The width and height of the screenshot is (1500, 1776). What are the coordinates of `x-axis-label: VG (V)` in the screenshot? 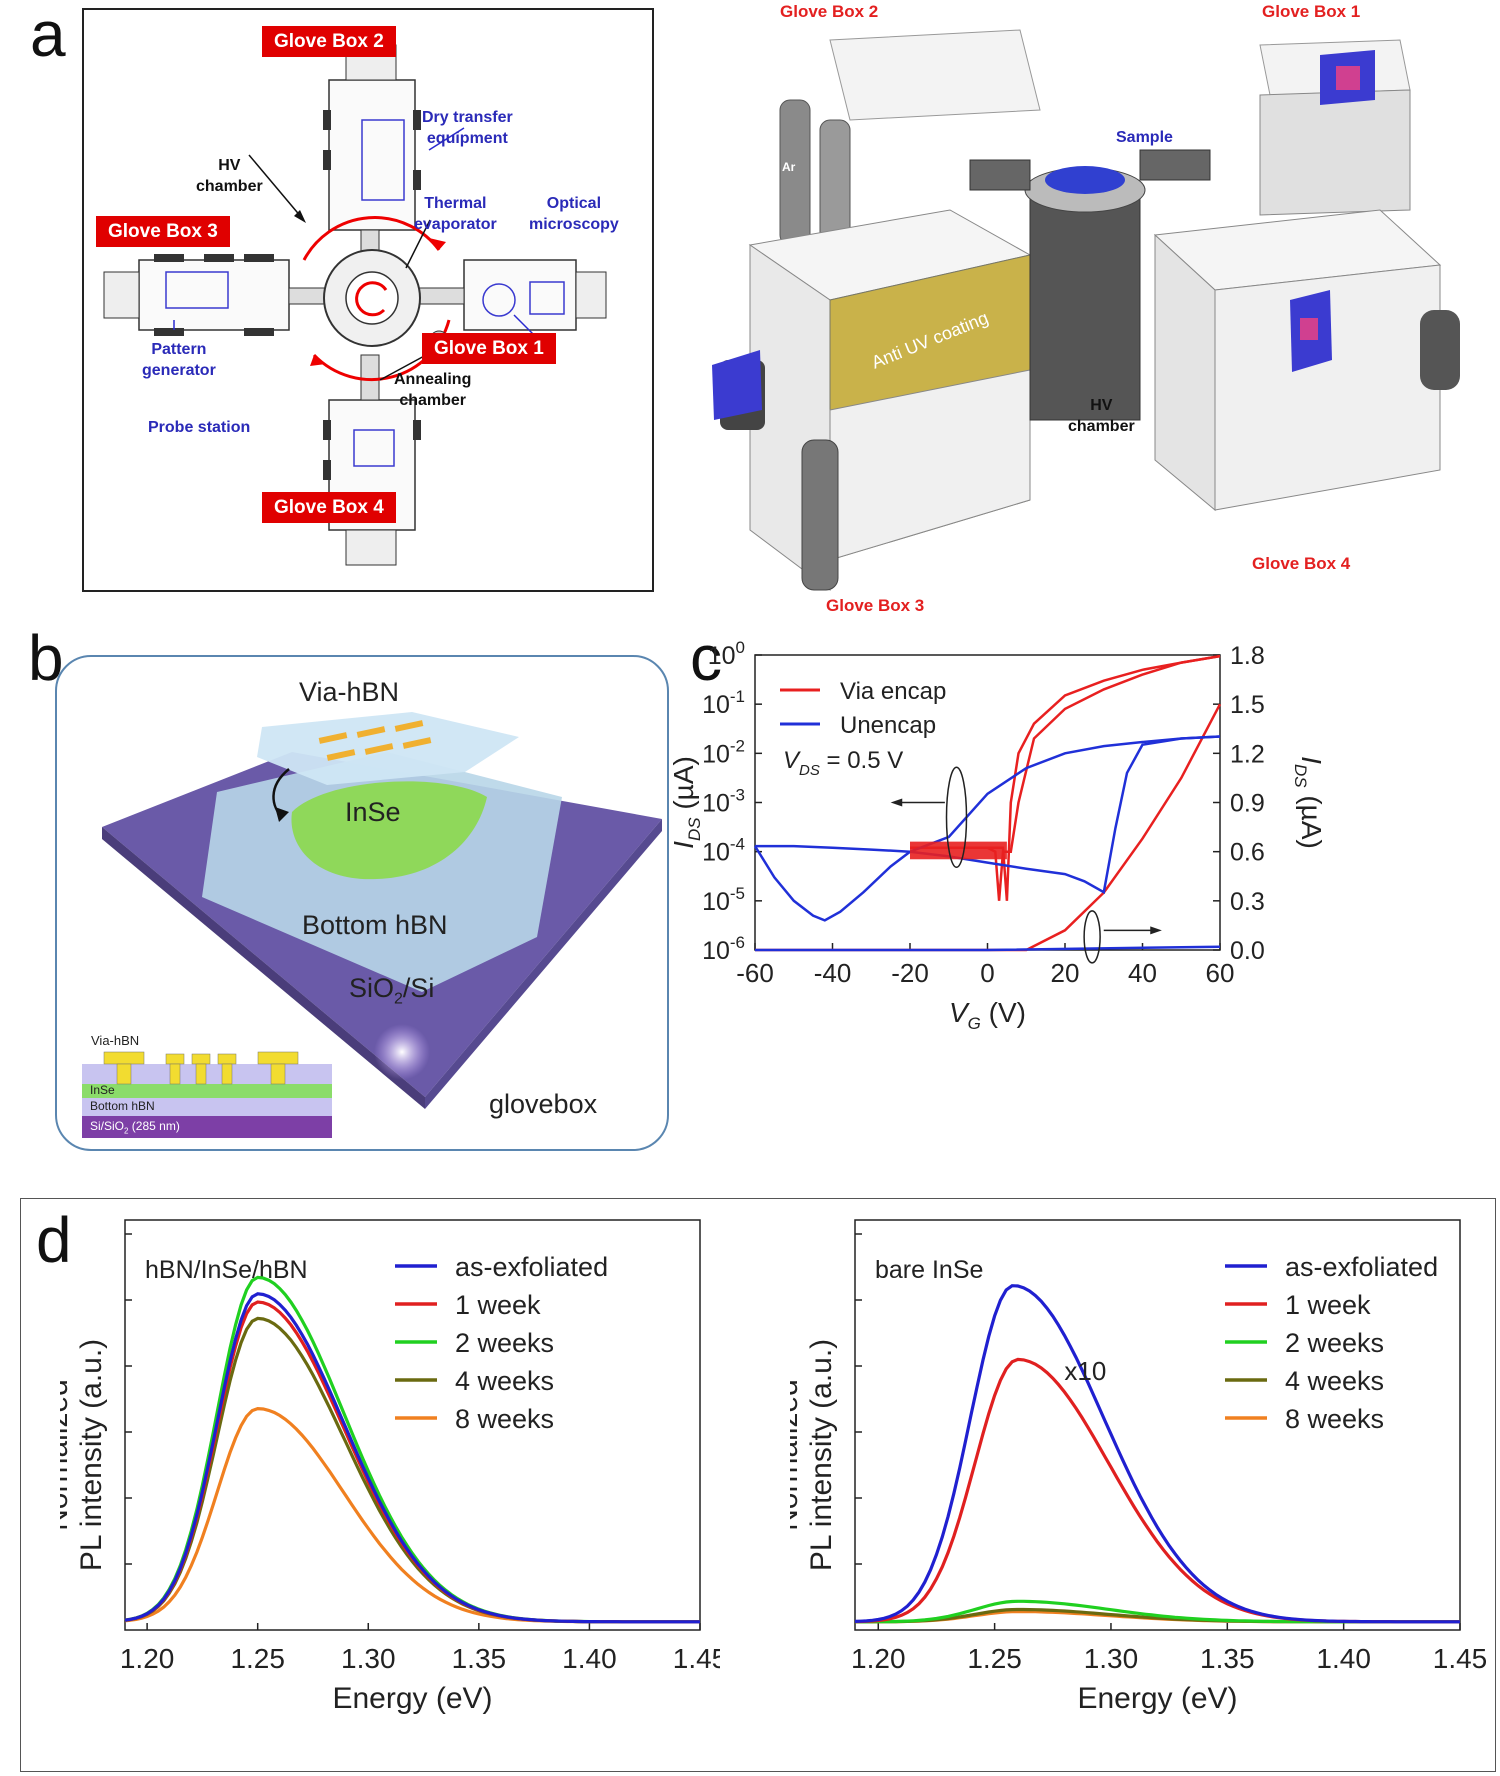 It's located at (987, 1015).